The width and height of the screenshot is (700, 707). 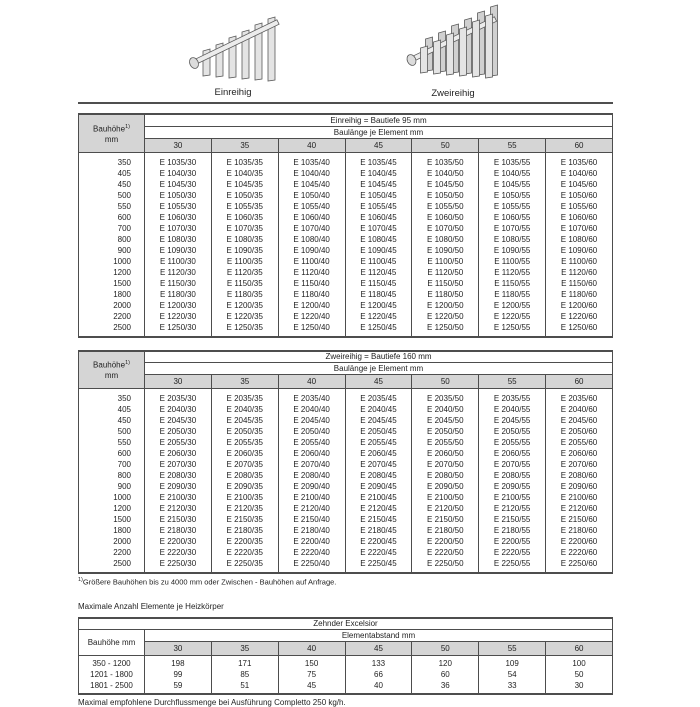 What do you see at coordinates (512, 305) in the screenshot?
I see `data-cell: E 1200/55` at bounding box center [512, 305].